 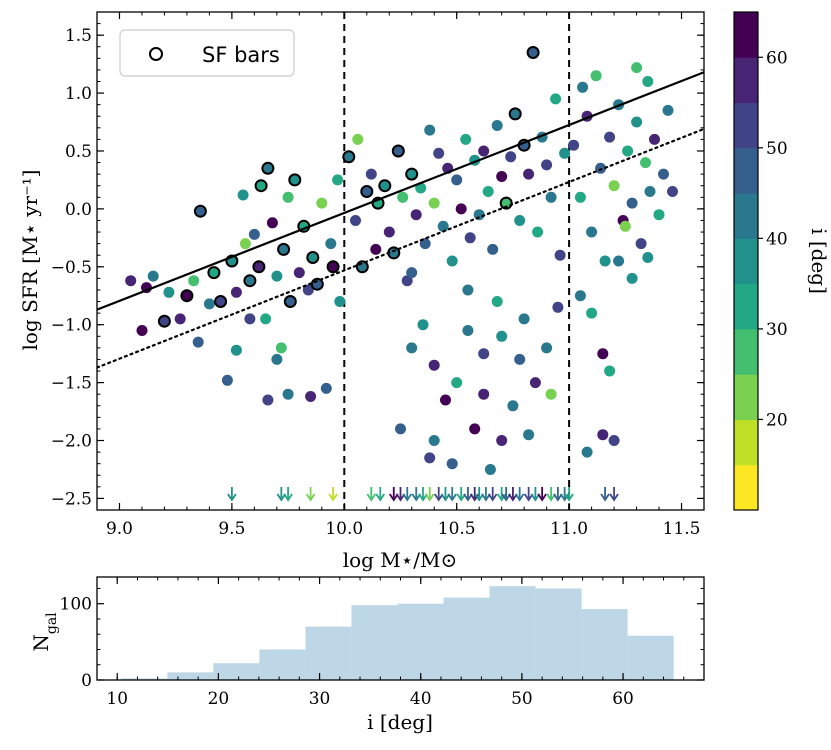 What do you see at coordinates (76, 605) in the screenshot?
I see `hist-y-tick-label: 100` at bounding box center [76, 605].